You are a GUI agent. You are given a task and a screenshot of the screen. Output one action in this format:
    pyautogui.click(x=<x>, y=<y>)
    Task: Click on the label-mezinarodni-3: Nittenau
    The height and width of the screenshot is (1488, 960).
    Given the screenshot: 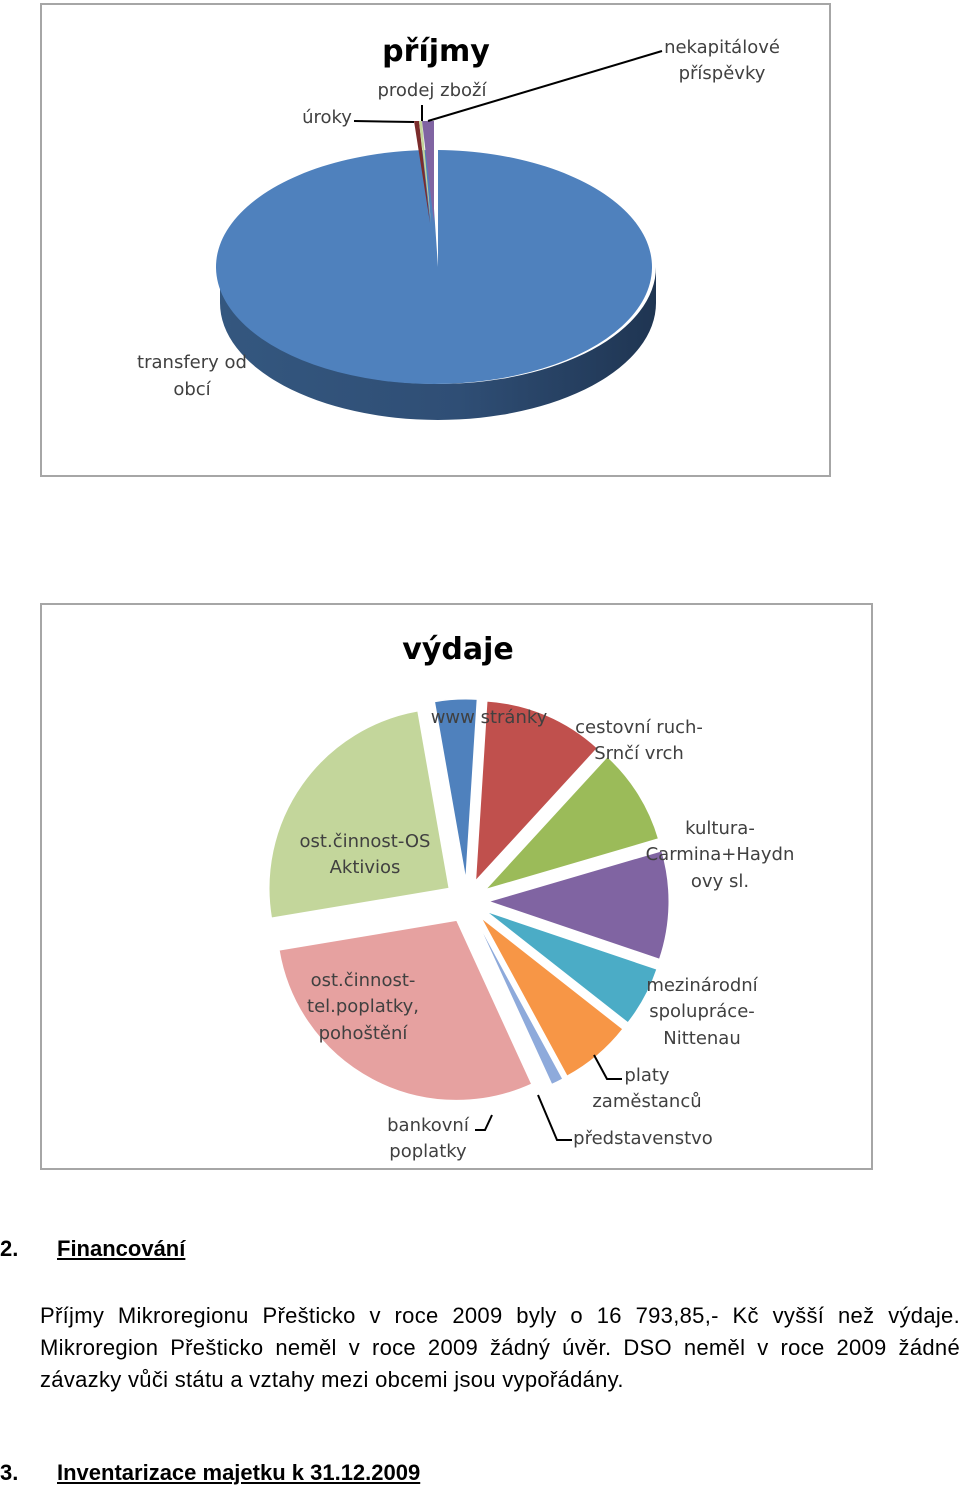 What is the action you would take?
    pyautogui.click(x=702, y=1038)
    